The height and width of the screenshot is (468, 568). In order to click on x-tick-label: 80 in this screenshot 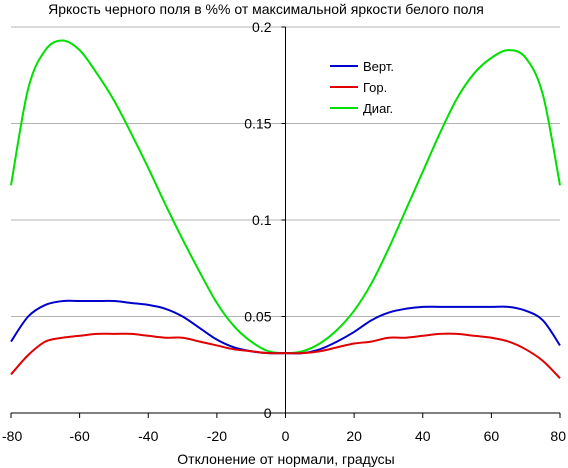, I will do `click(558, 436)`.